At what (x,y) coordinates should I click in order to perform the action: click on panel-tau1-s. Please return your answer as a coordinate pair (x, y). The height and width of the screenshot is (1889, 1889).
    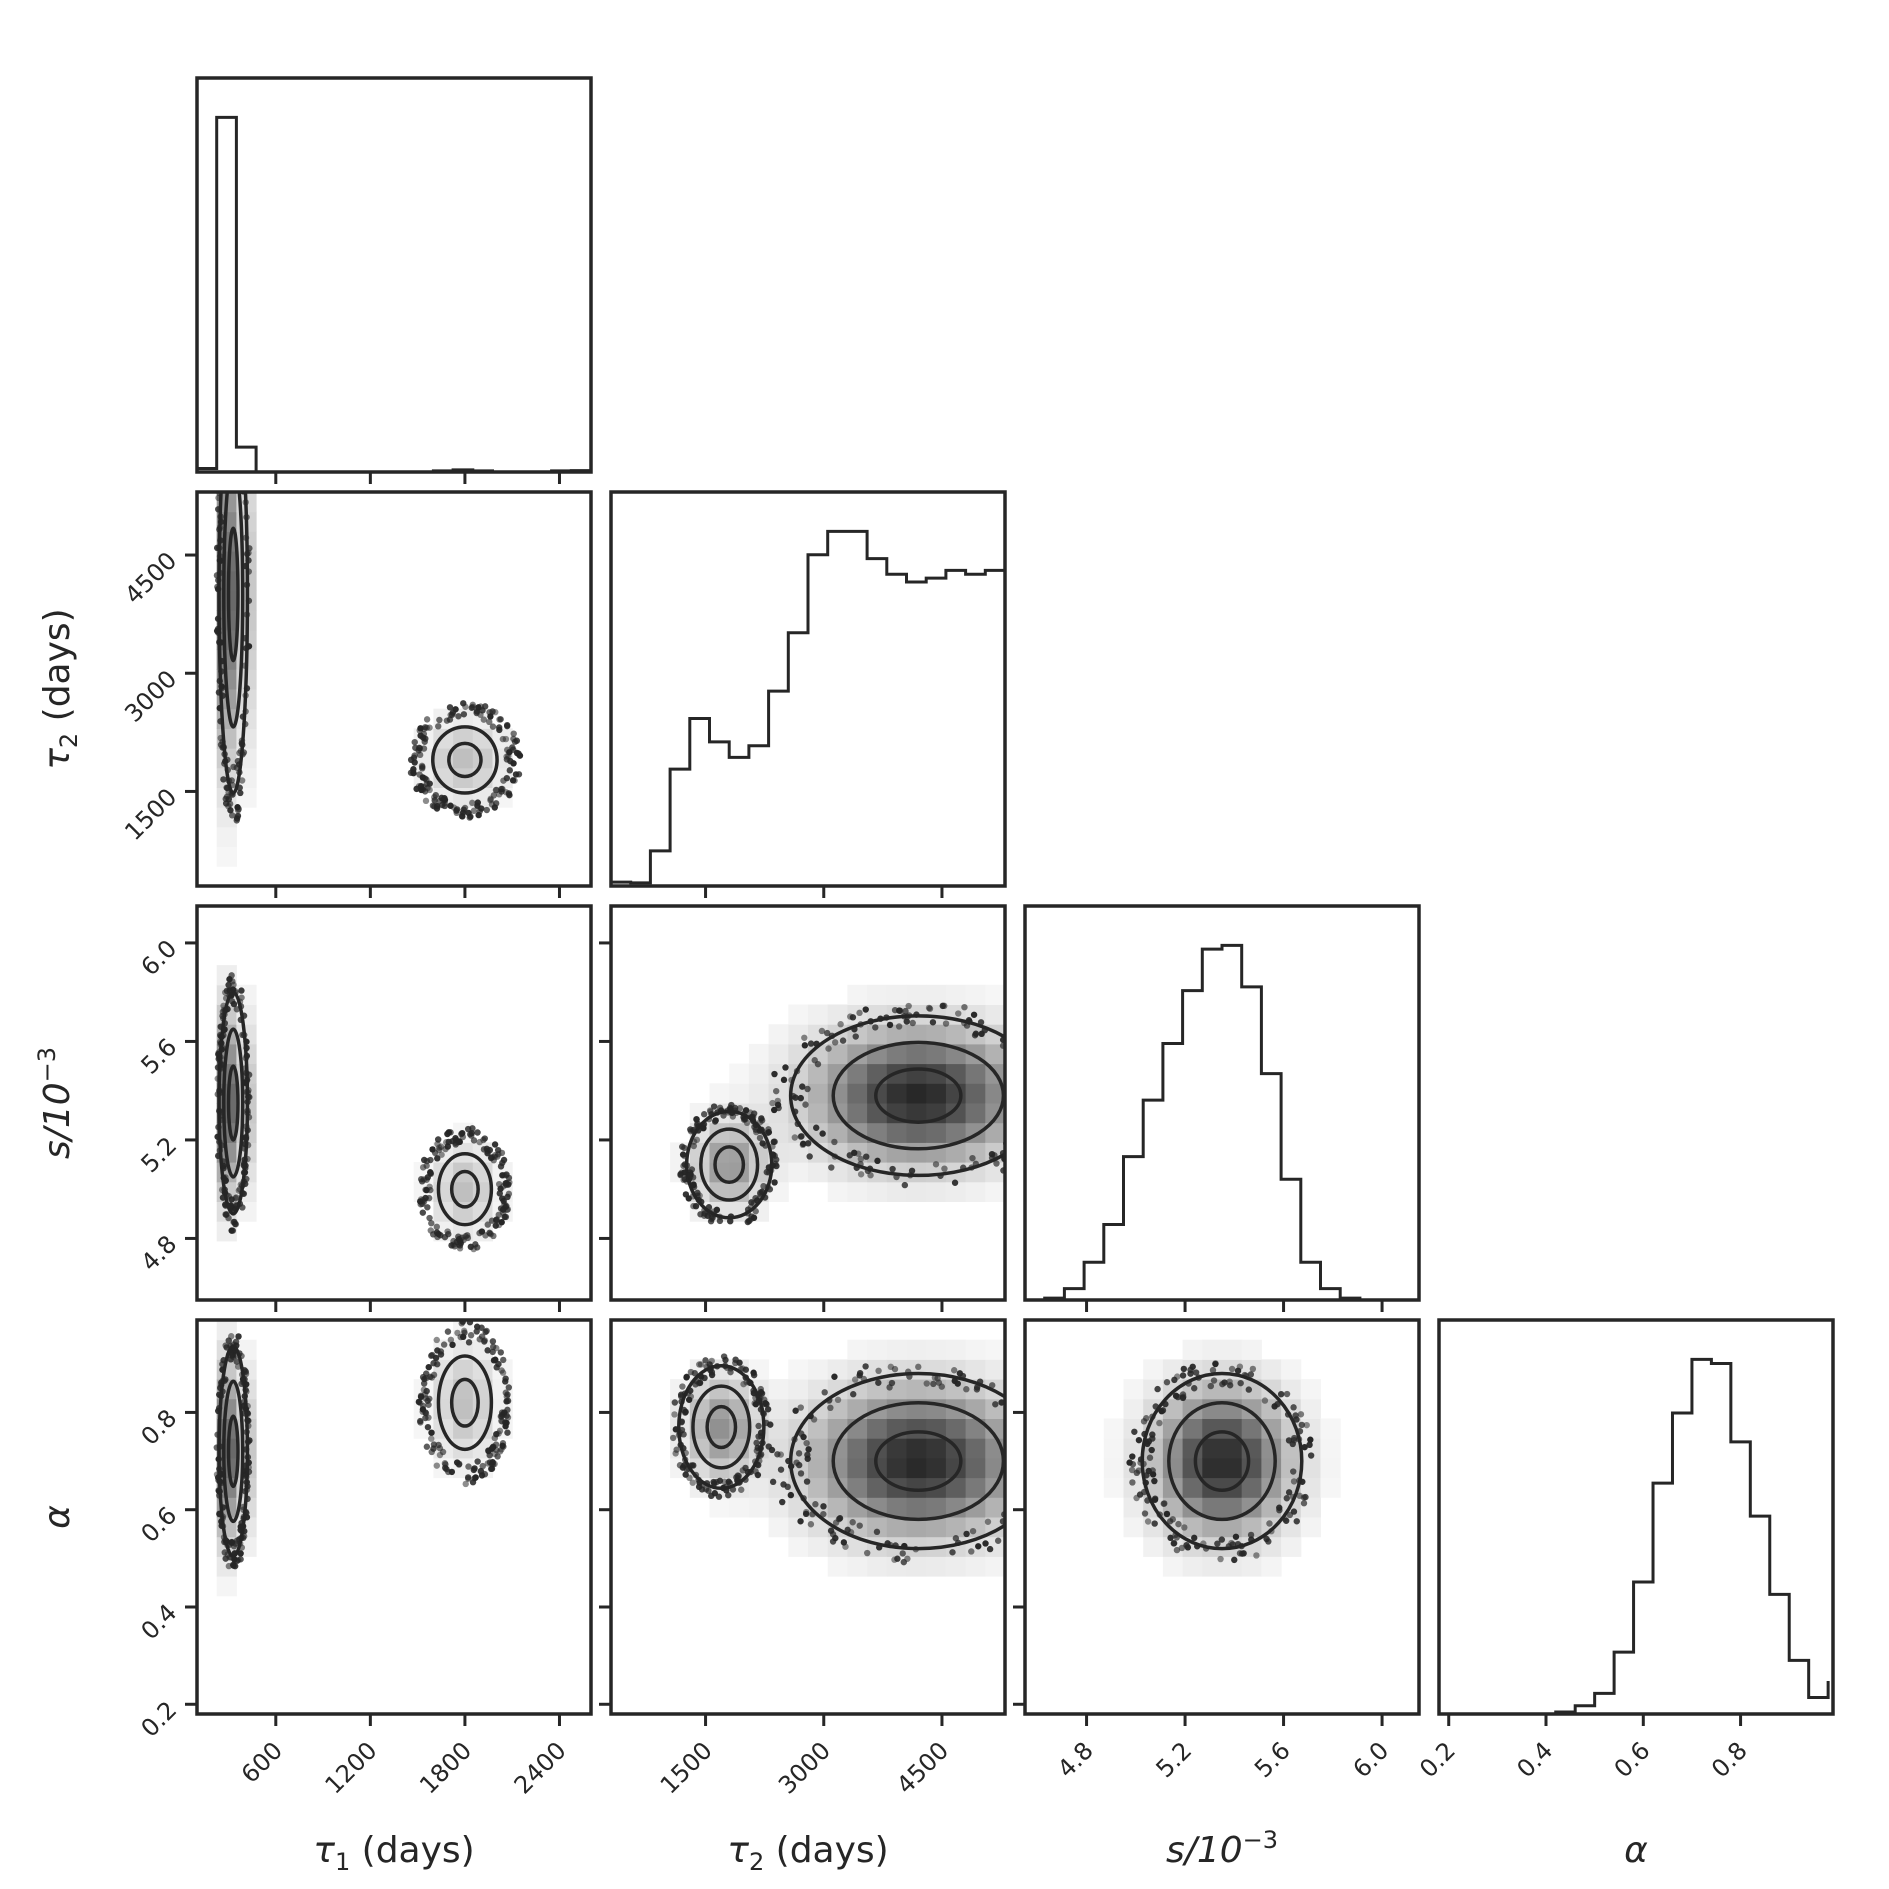
    Looking at the image, I should click on (389, 1108).